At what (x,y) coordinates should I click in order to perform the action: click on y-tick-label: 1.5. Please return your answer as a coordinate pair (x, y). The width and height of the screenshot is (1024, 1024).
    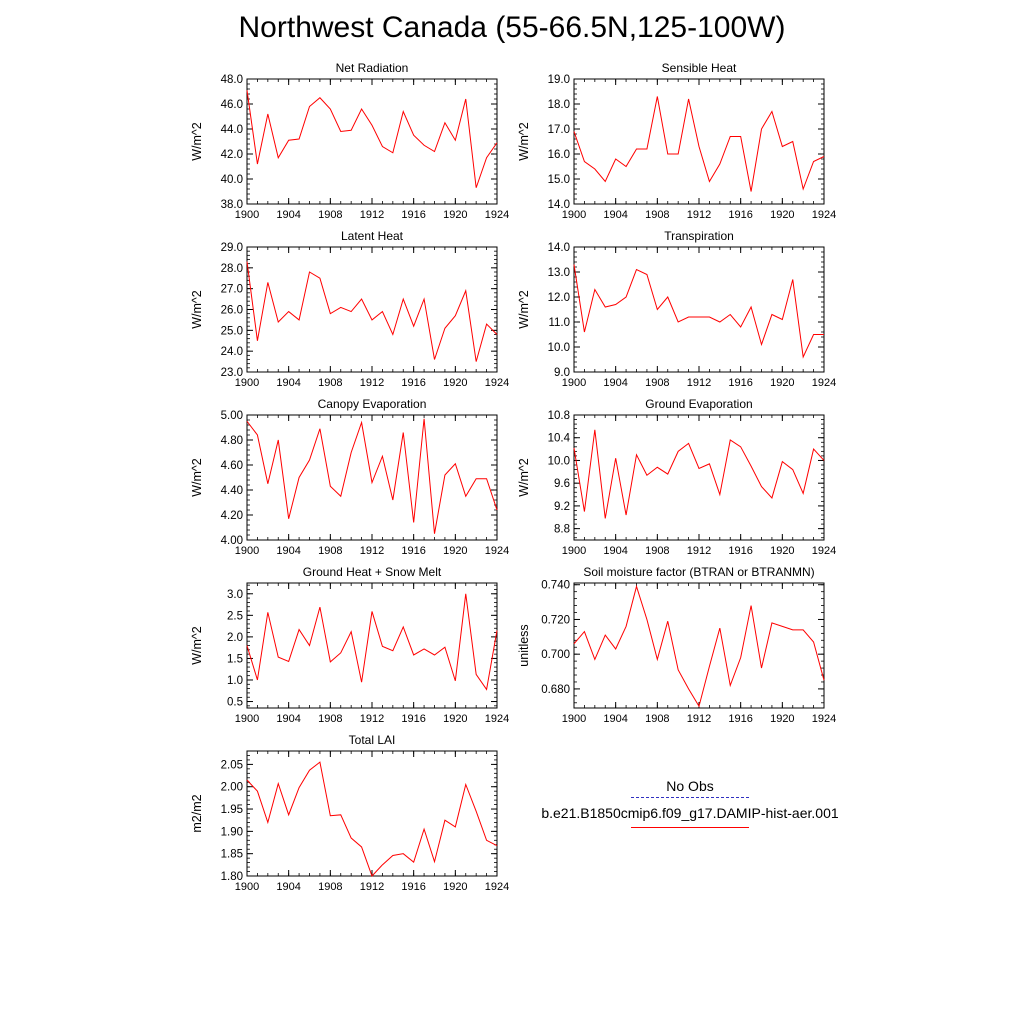
    Looking at the image, I should click on (235, 659).